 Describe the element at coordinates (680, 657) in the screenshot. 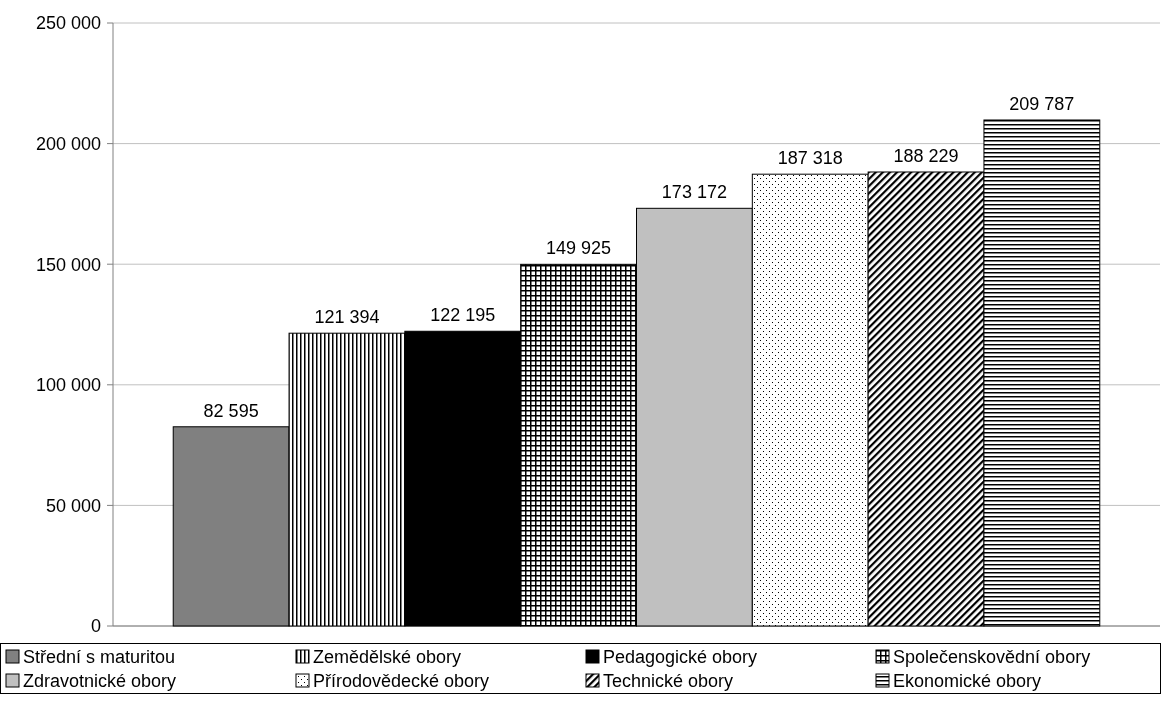

I see `legend-label: Pedagogické obory` at that location.